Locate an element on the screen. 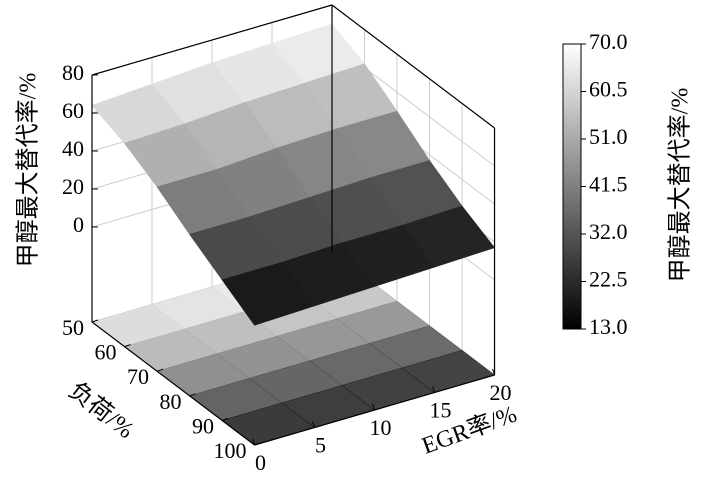 This screenshot has height=486, width=709. x-tick-label: 20 is located at coordinates (501, 392).